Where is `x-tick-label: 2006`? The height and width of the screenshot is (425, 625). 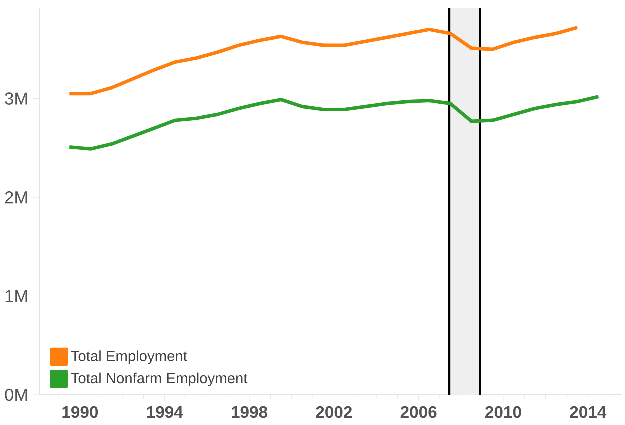 x-tick-label: 2006 is located at coordinates (418, 412).